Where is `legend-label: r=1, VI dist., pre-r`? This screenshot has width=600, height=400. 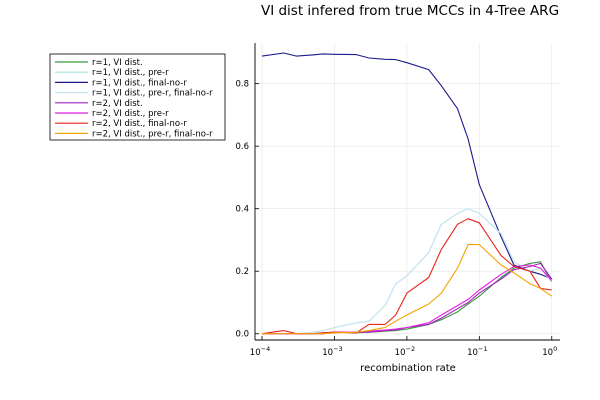 legend-label: r=1, VI dist., pre-r is located at coordinates (130, 73).